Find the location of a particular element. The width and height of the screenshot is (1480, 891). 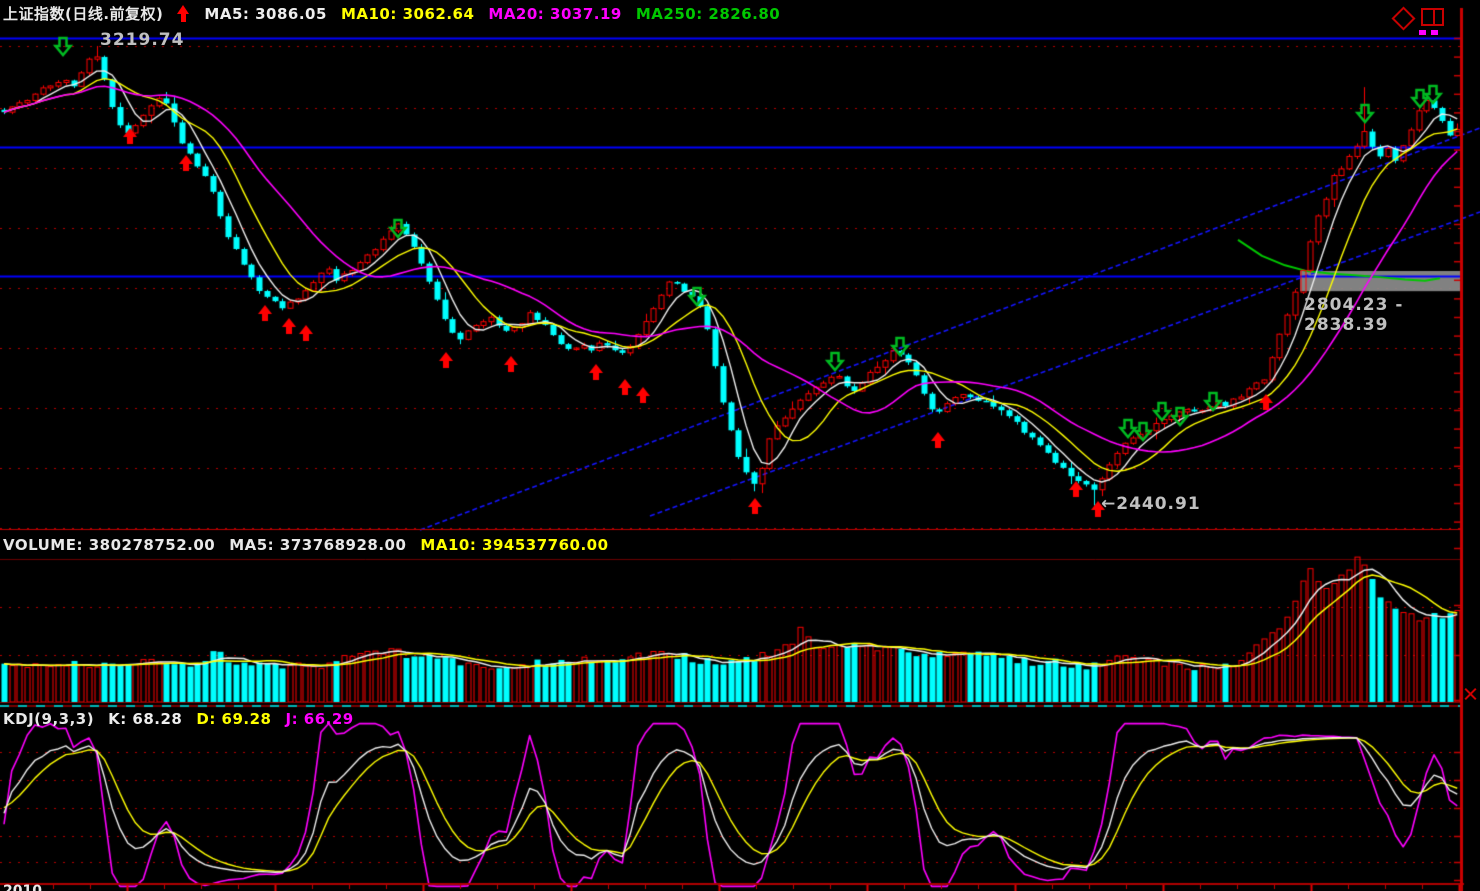

up-trend-arrow-icon is located at coordinates (183, 13).